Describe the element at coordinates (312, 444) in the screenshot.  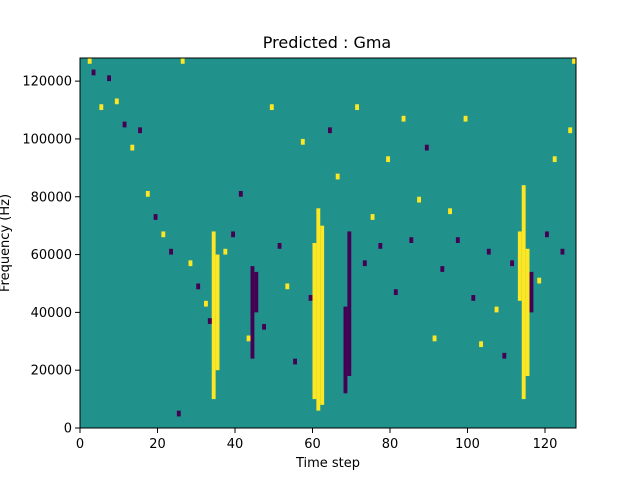
I see `x-tick-label: 60` at that location.